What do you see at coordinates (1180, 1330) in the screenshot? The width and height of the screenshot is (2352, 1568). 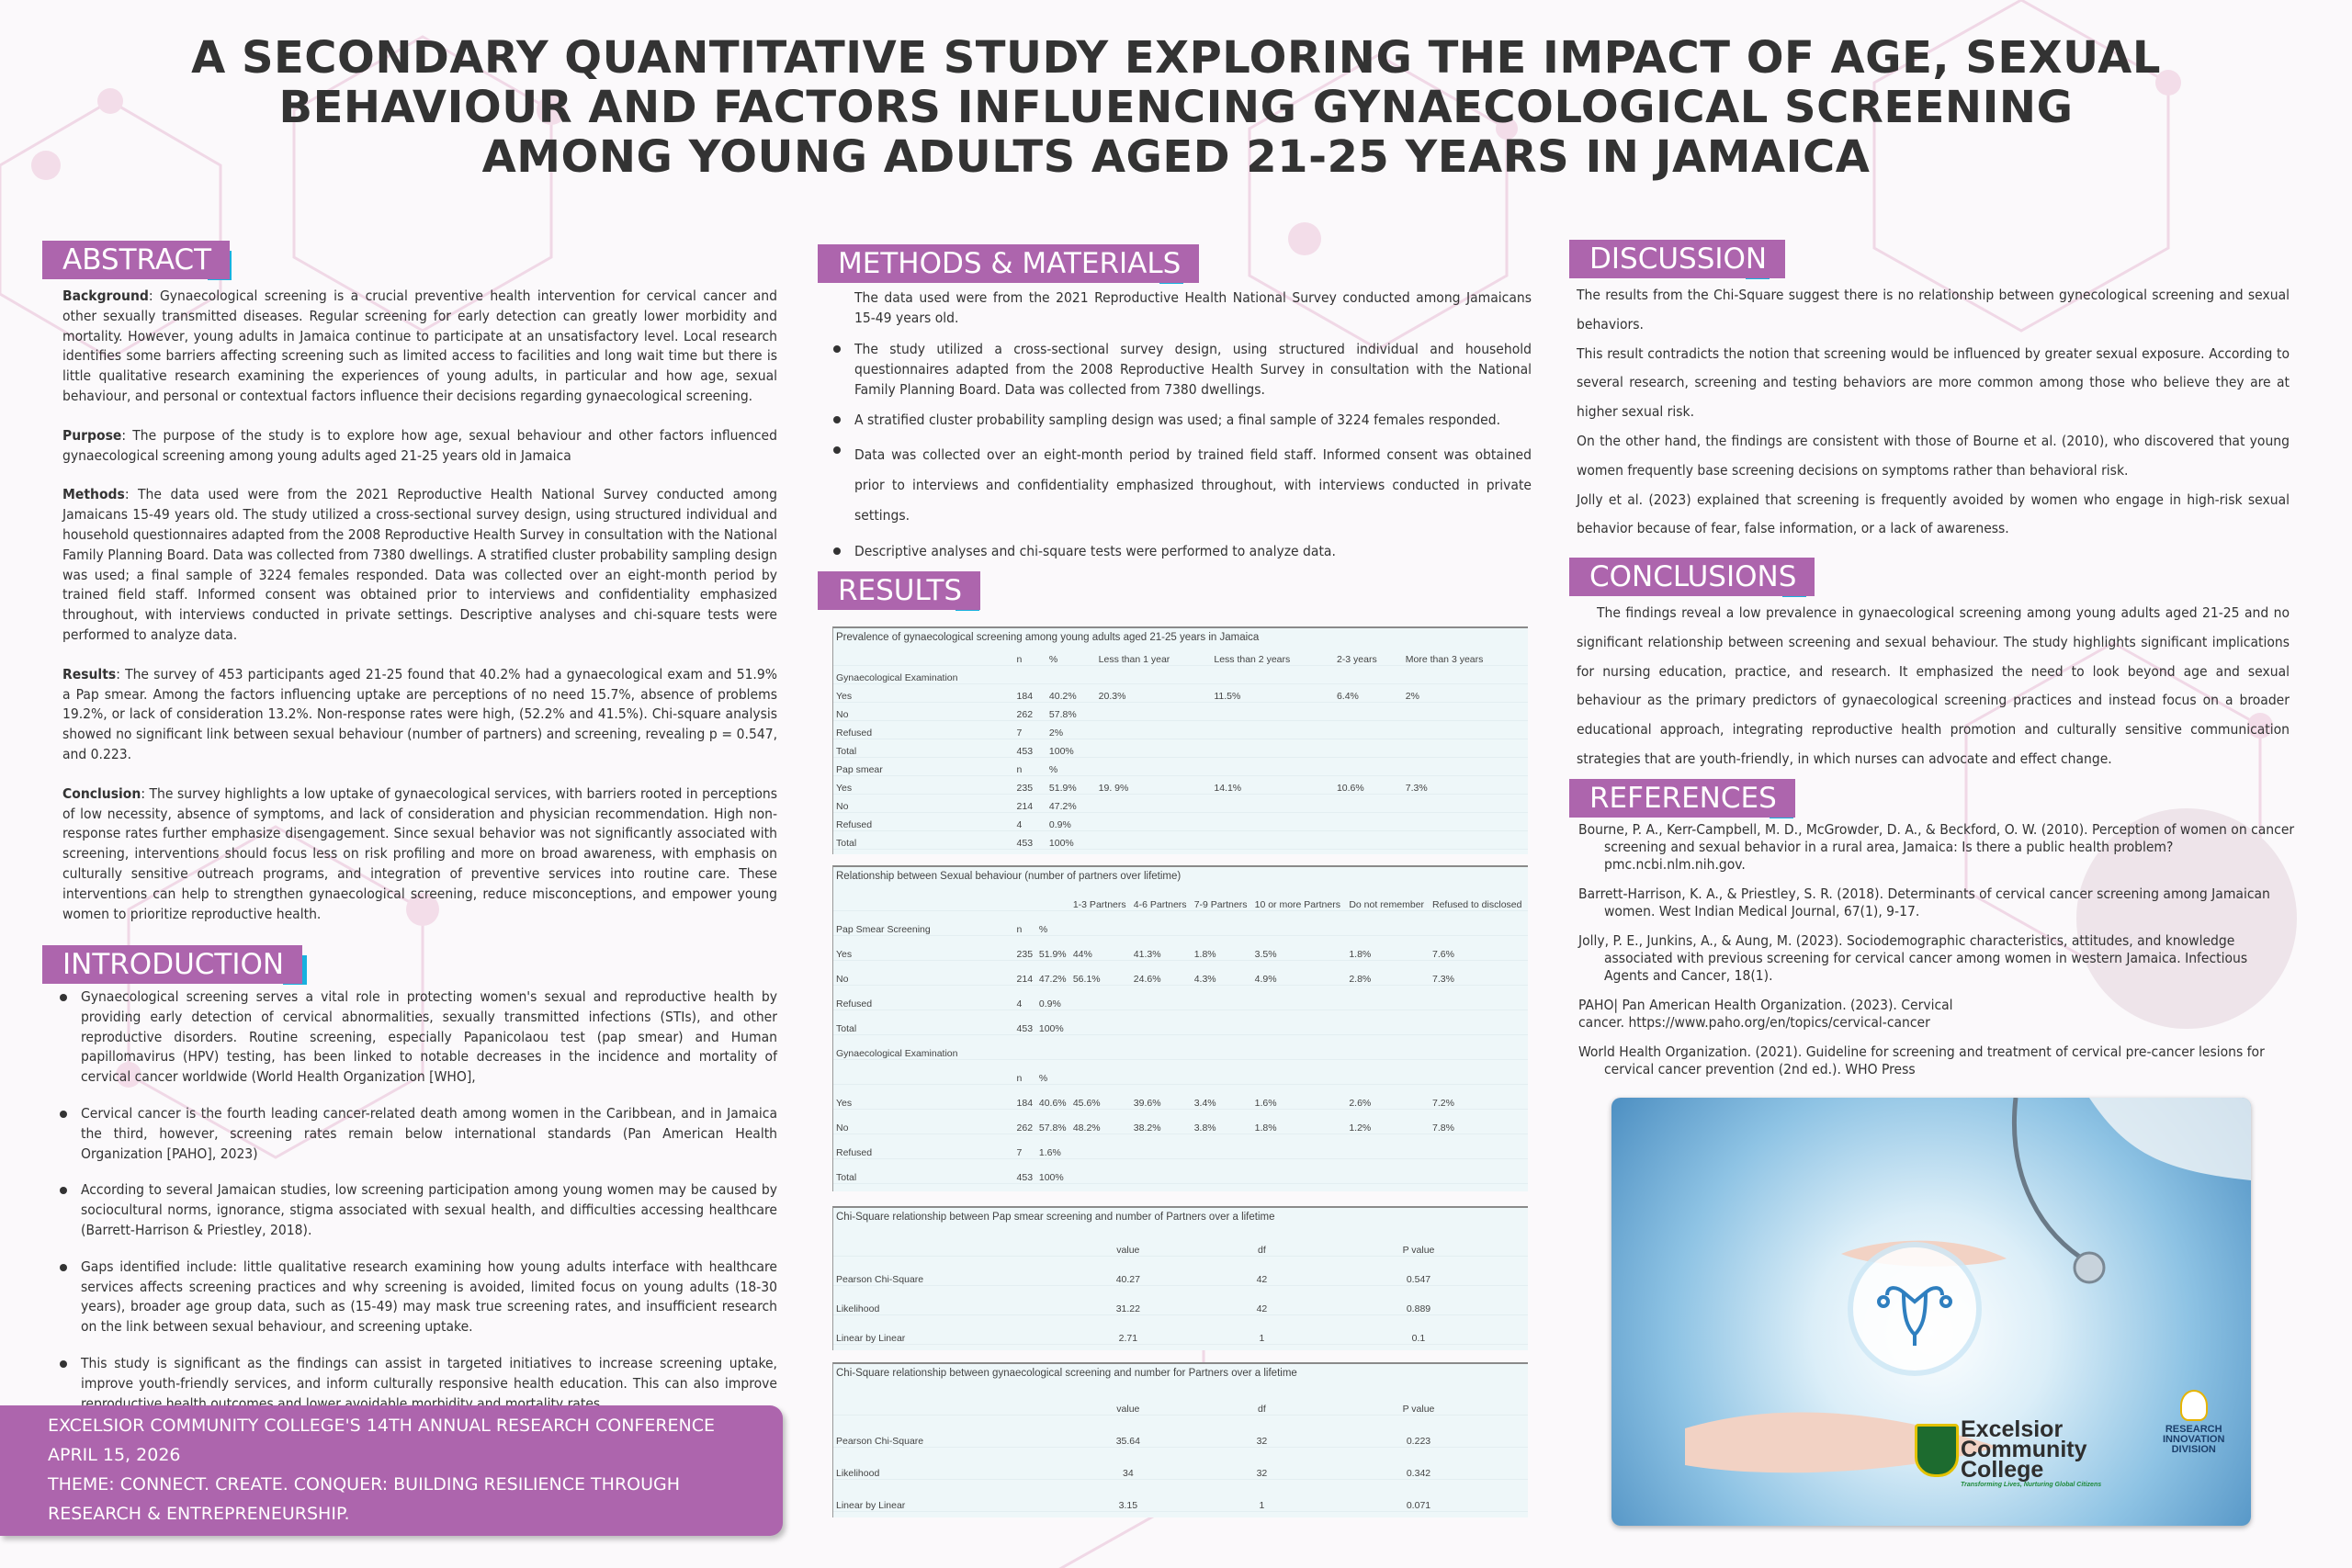 I see `table-row: Linear by Linear 2.71 1 0.1` at bounding box center [1180, 1330].